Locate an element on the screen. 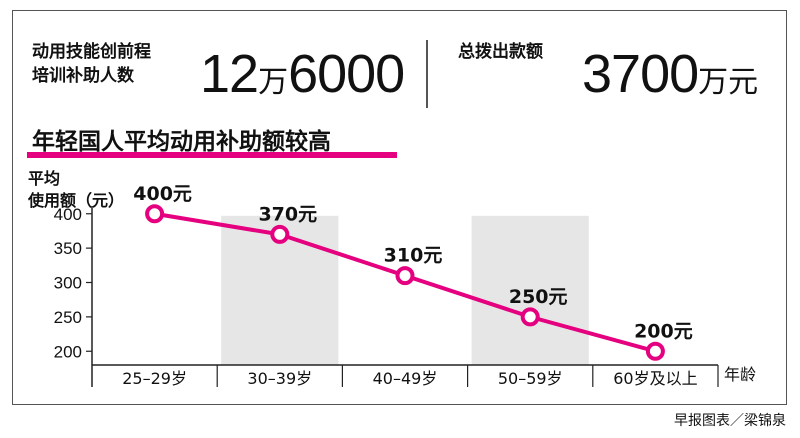 This screenshot has height=438, width=800. y-tick-label: 300 is located at coordinates (68, 283).